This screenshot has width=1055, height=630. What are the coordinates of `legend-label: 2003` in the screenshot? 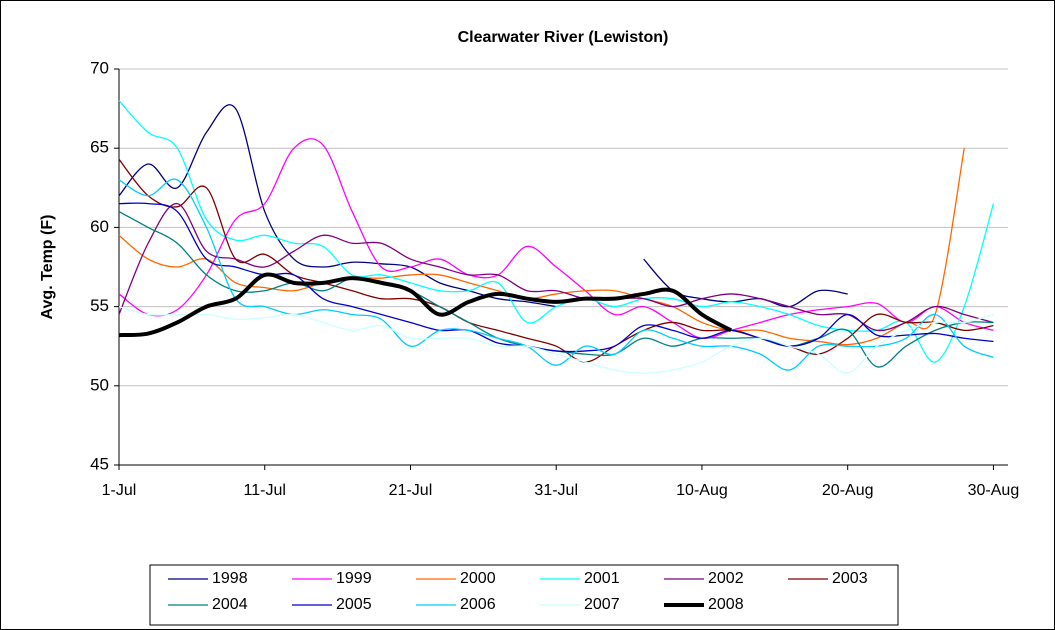 It's located at (850, 578).